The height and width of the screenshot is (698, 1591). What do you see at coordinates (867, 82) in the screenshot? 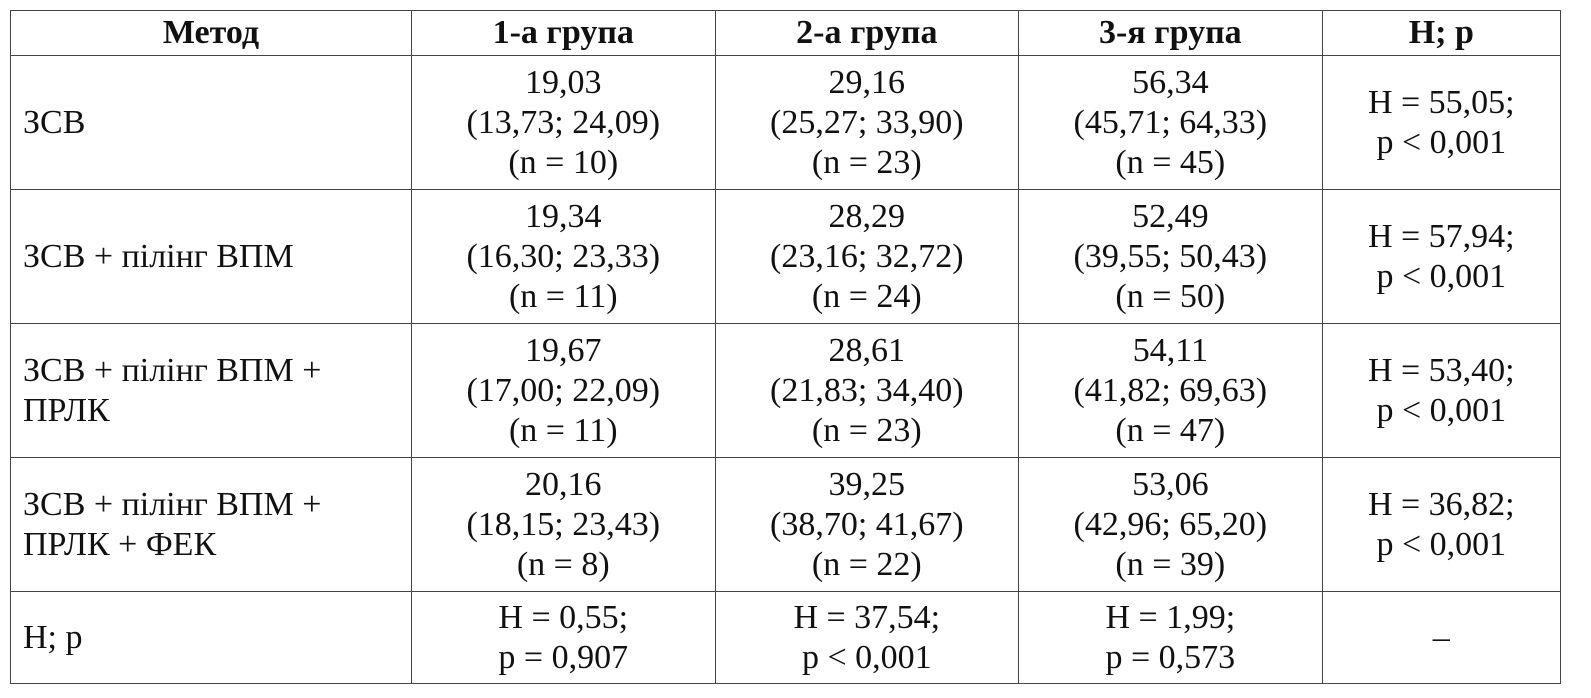
I see `cell-line: 29,16` at bounding box center [867, 82].